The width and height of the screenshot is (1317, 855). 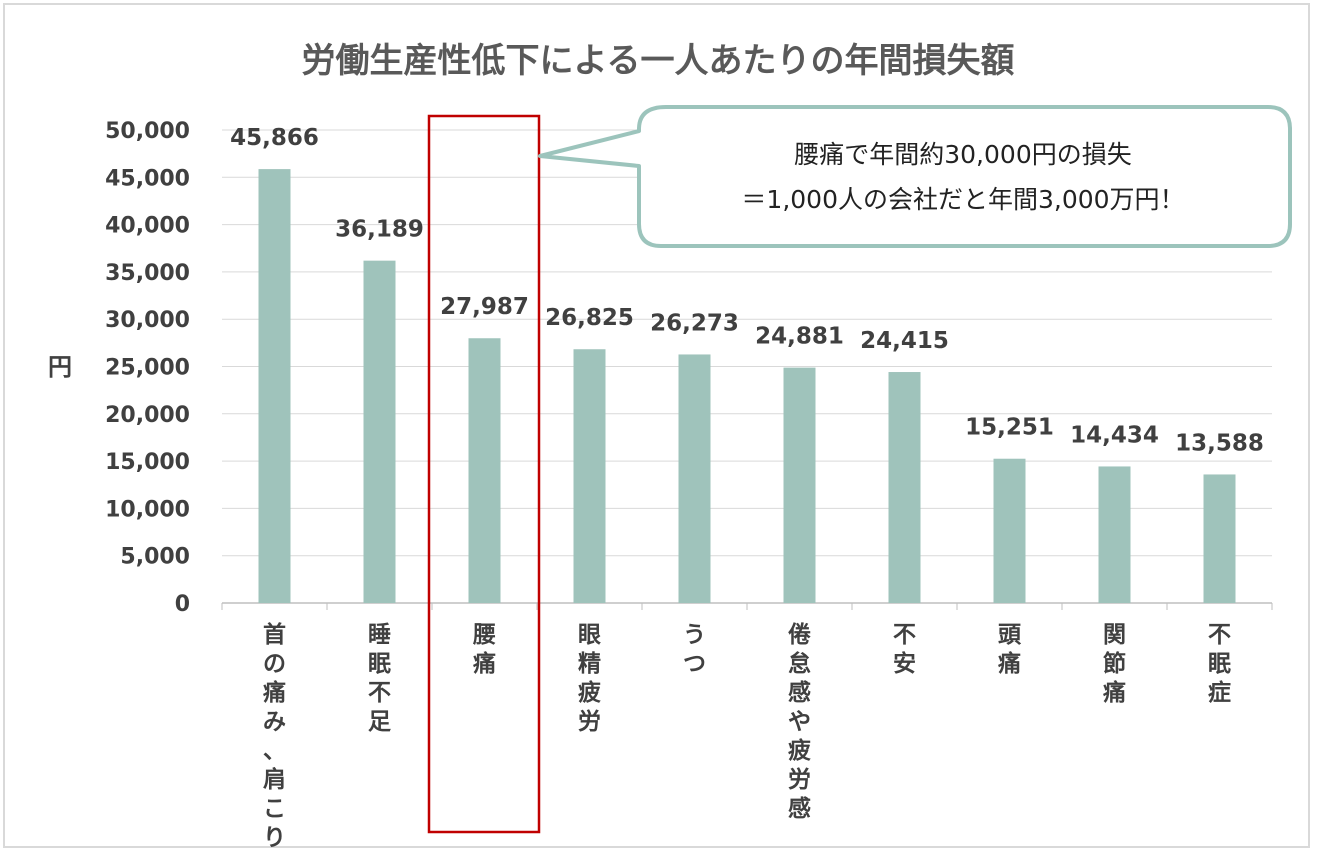 I want to click on category-label: 睡眠不足, so click(x=379, y=678).